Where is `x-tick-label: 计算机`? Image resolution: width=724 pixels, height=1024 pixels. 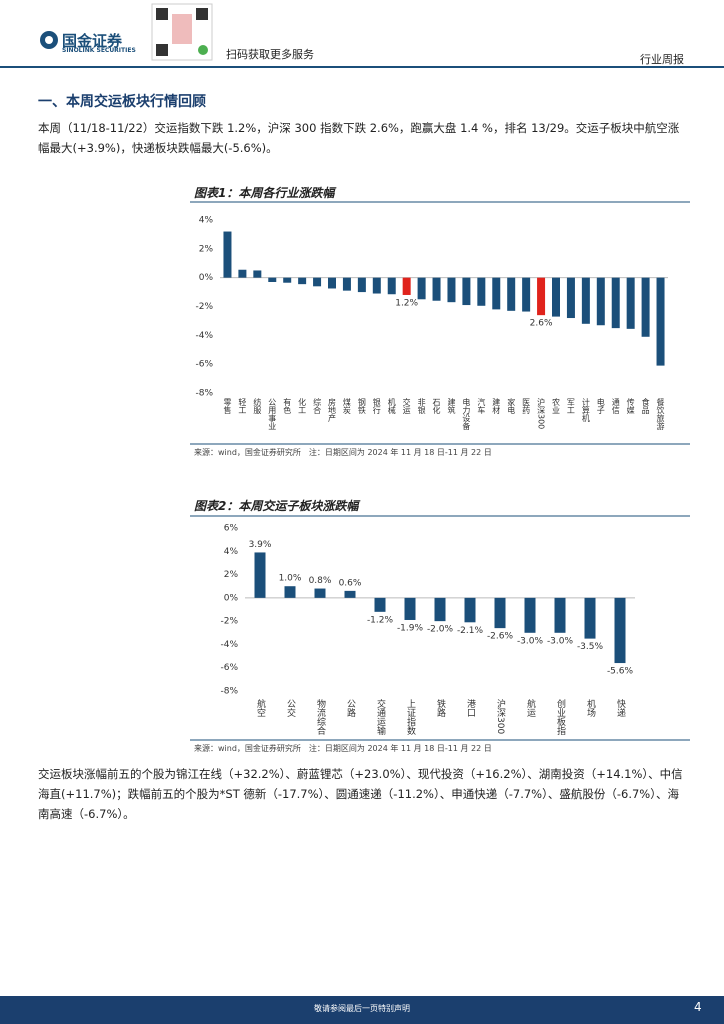 x-tick-label: 计算机 is located at coordinates (585, 410).